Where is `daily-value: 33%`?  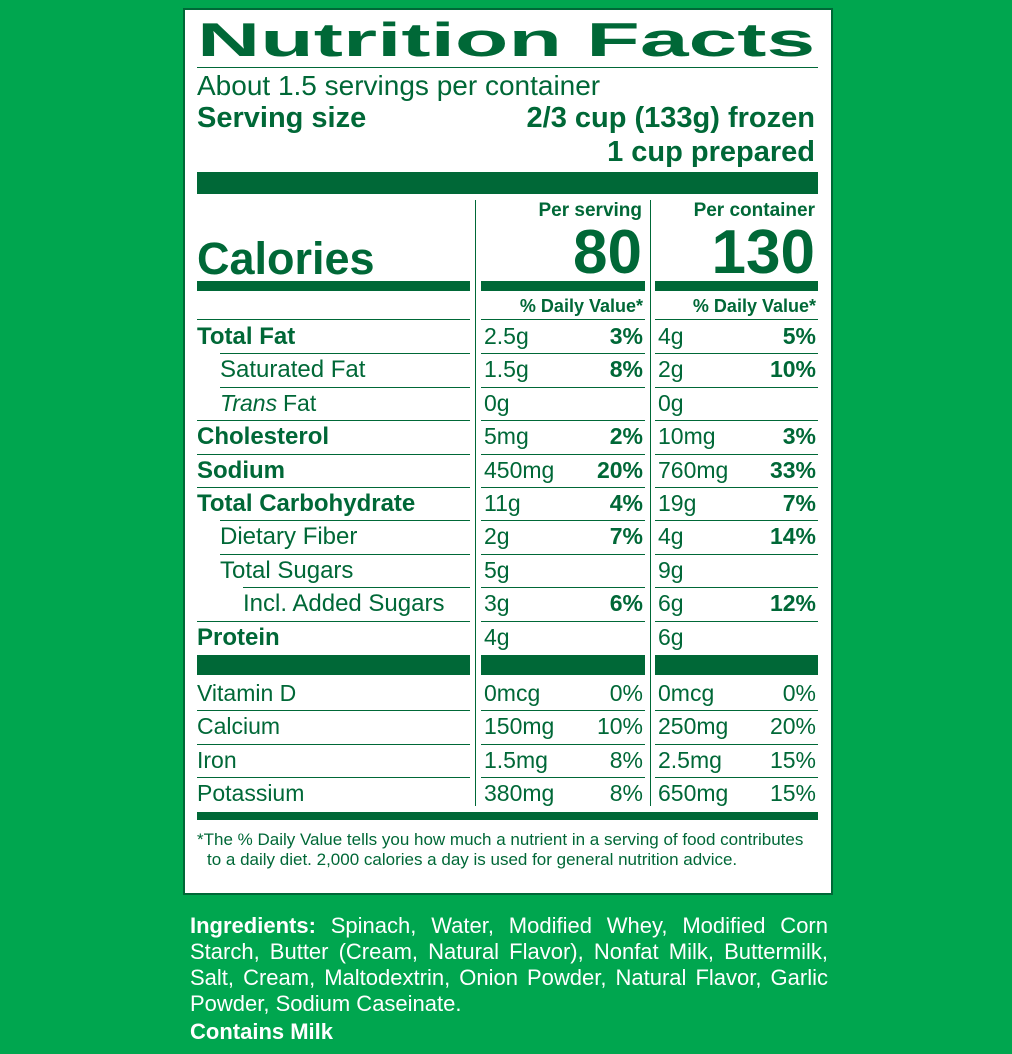
daily-value: 33% is located at coordinates (792, 469).